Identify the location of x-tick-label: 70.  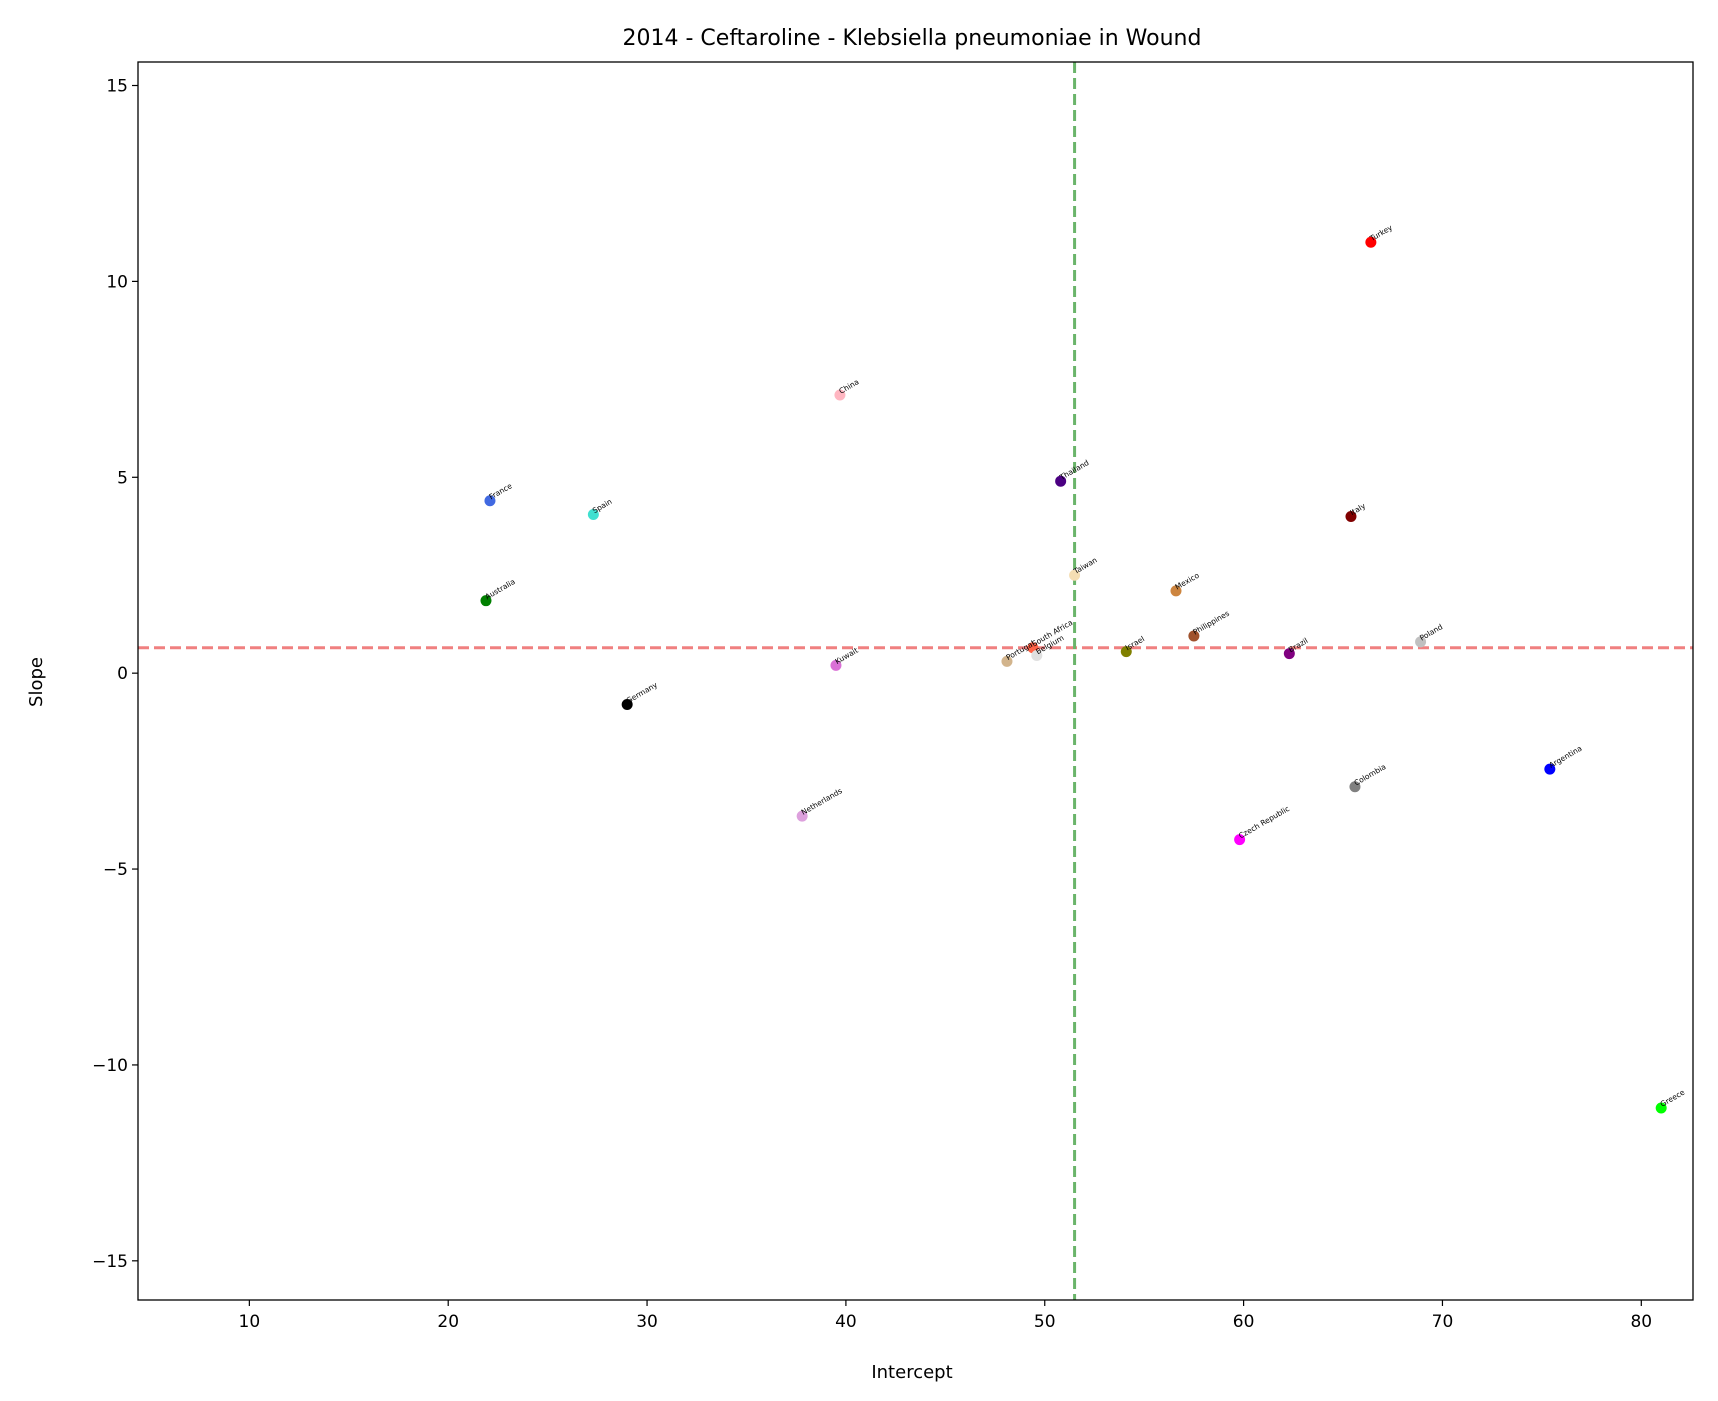
(1443, 1322).